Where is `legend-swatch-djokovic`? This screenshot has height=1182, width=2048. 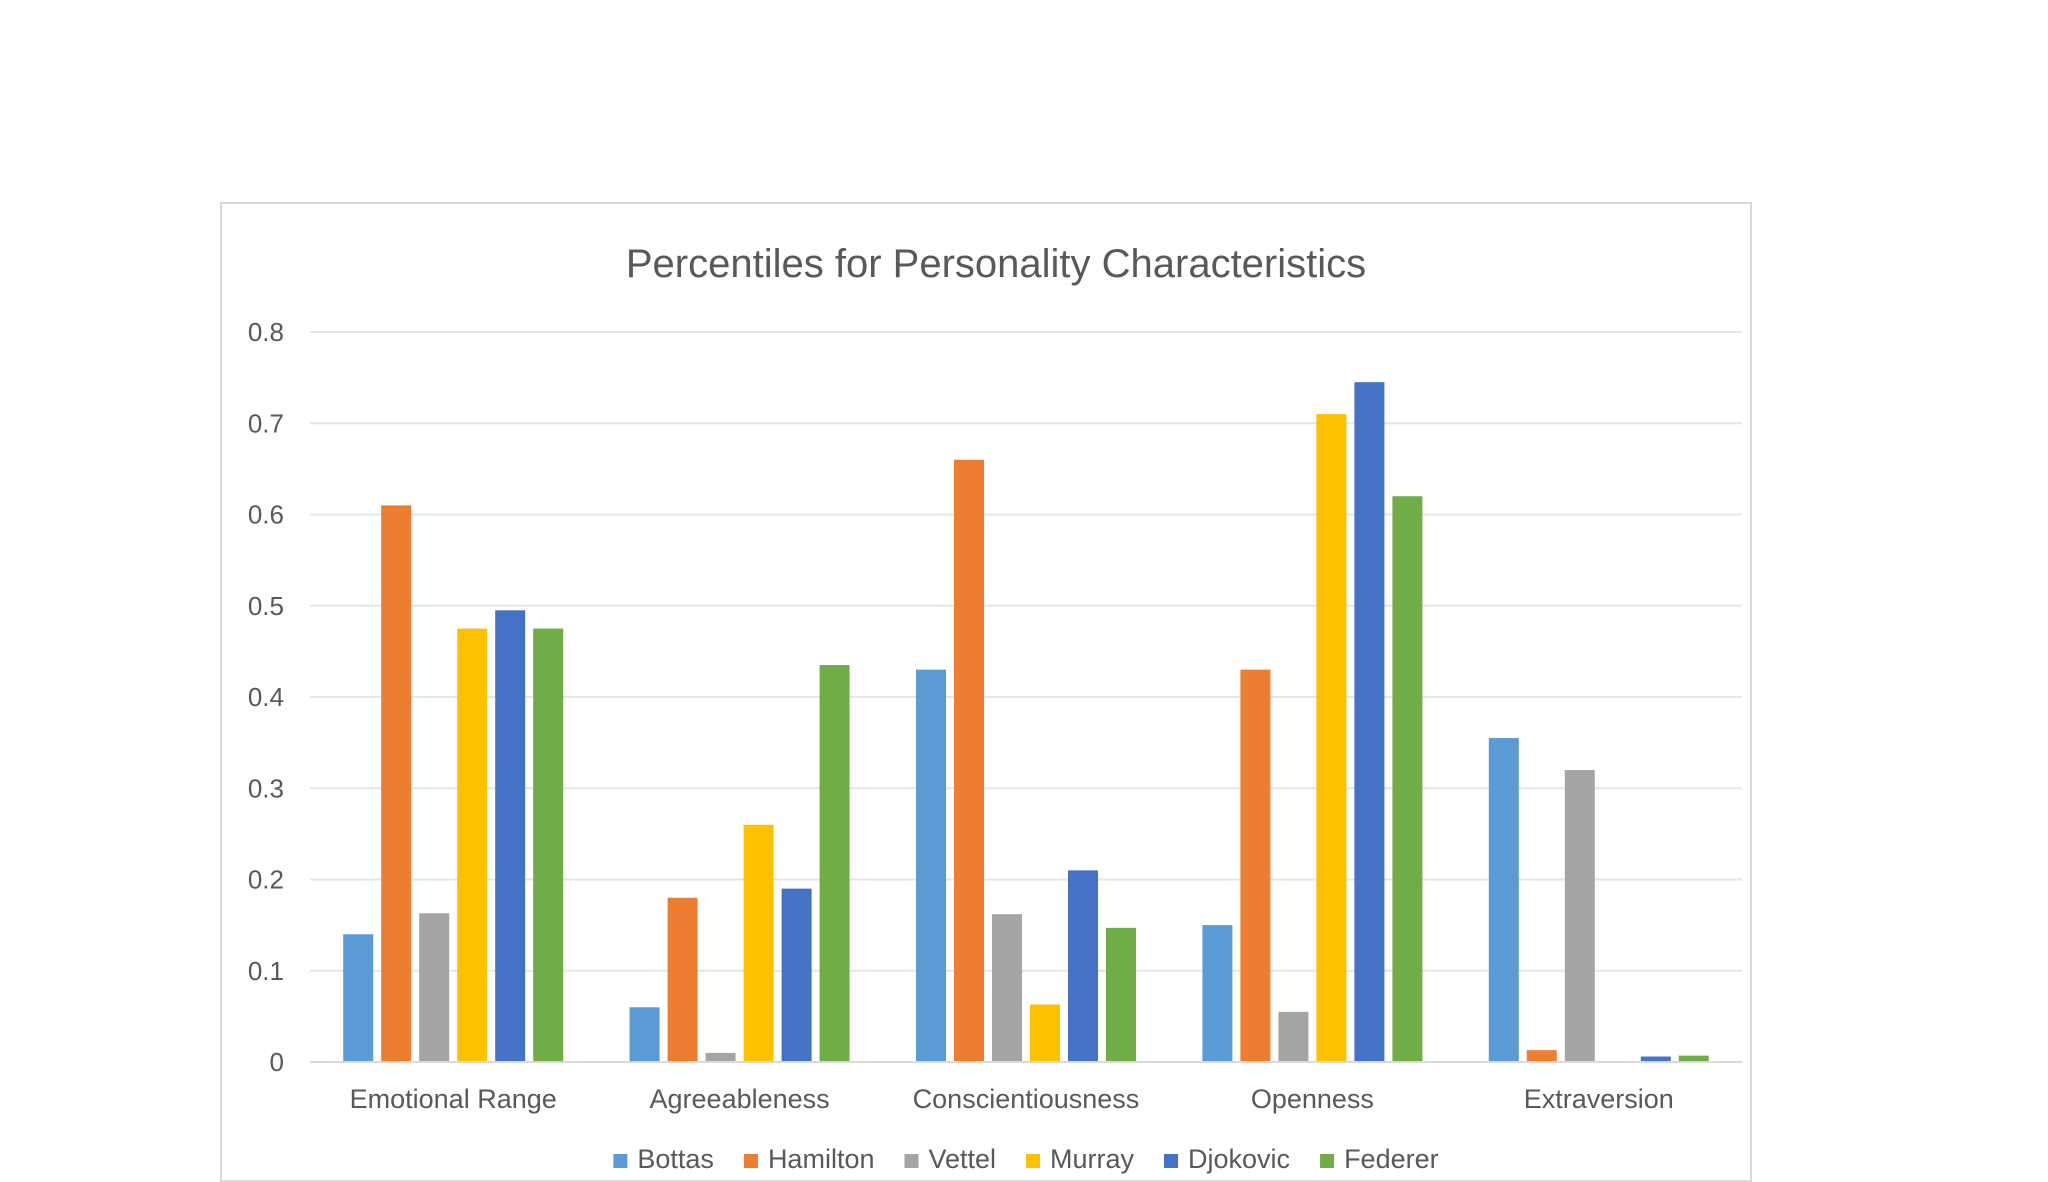
legend-swatch-djokovic is located at coordinates (1171, 1161).